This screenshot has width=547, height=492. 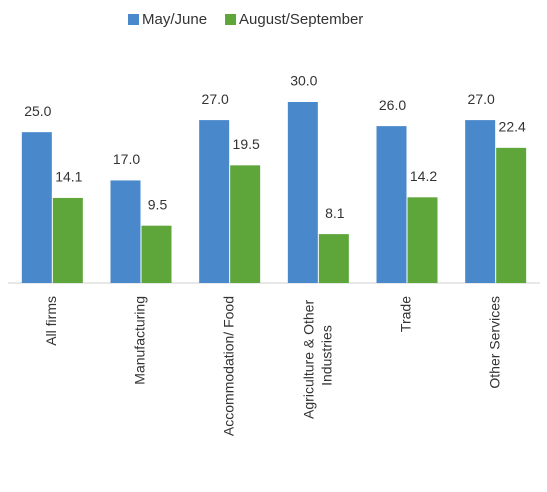 What do you see at coordinates (301, 19) in the screenshot?
I see `legend-label: August/September` at bounding box center [301, 19].